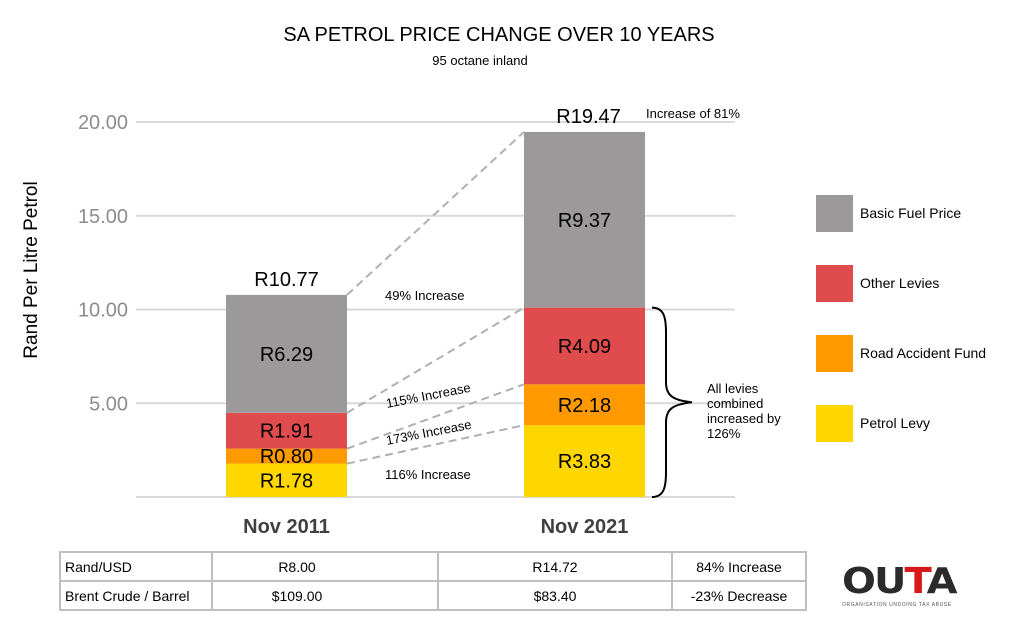 The height and width of the screenshot is (643, 1016). I want to click on y-axis-label: Rand Per Litre Petrol, so click(31, 269).